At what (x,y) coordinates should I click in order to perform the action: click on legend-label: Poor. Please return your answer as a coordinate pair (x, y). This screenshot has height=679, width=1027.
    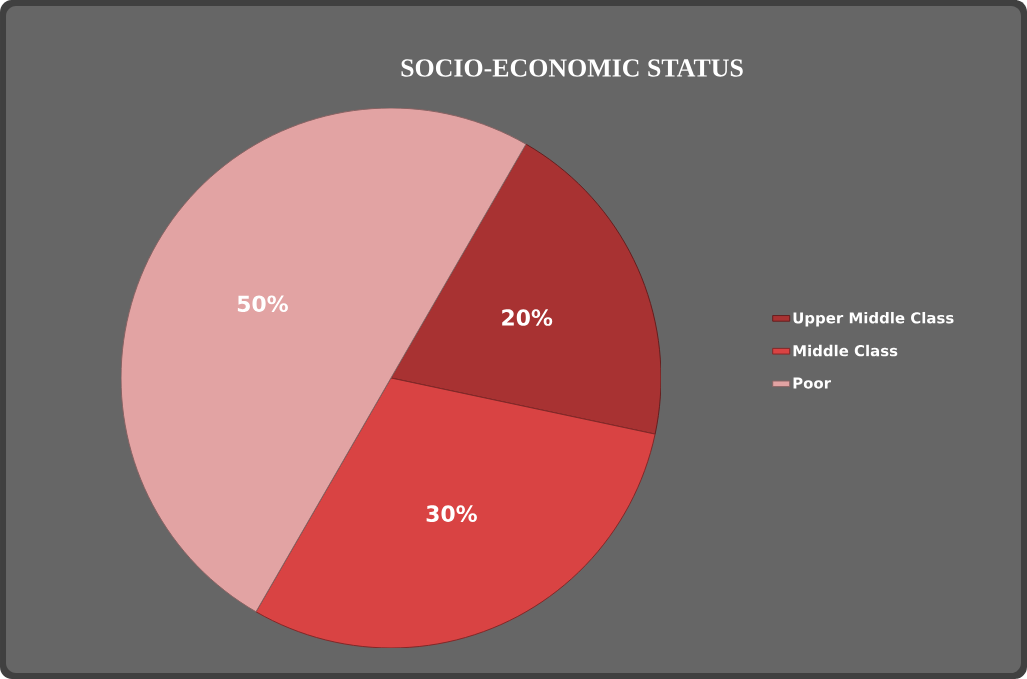
    Looking at the image, I should click on (812, 383).